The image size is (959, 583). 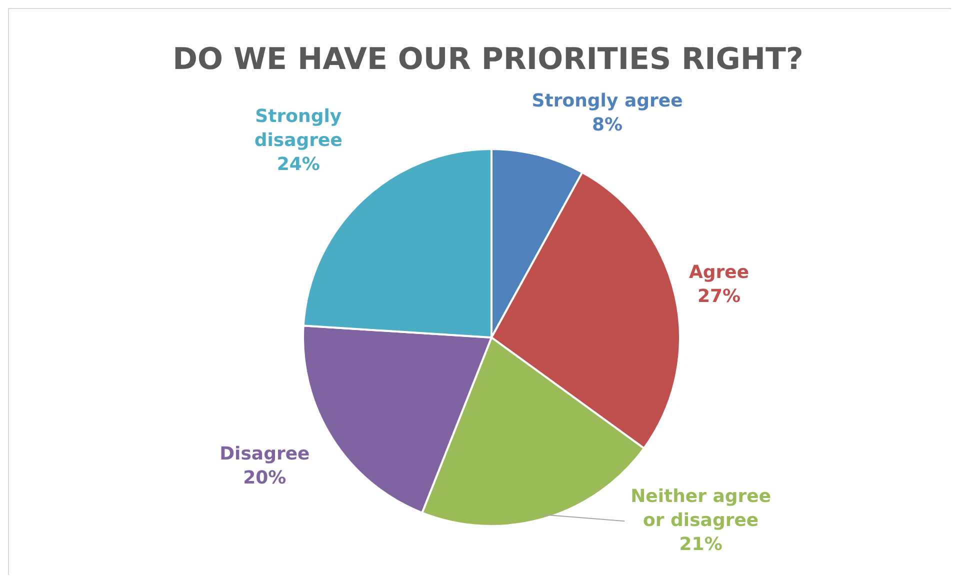 I want to click on data-label: 27%, so click(x=719, y=296).